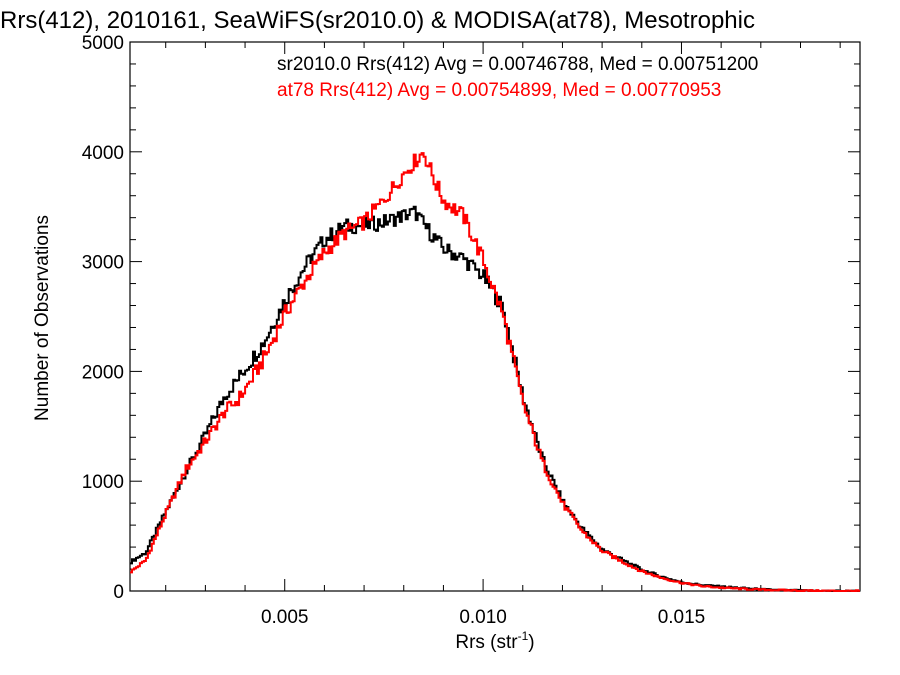 Image resolution: width=900 pixels, height=675 pixels. Describe the element at coordinates (103, 43) in the screenshot. I see `y-tick-label: 5000` at that location.